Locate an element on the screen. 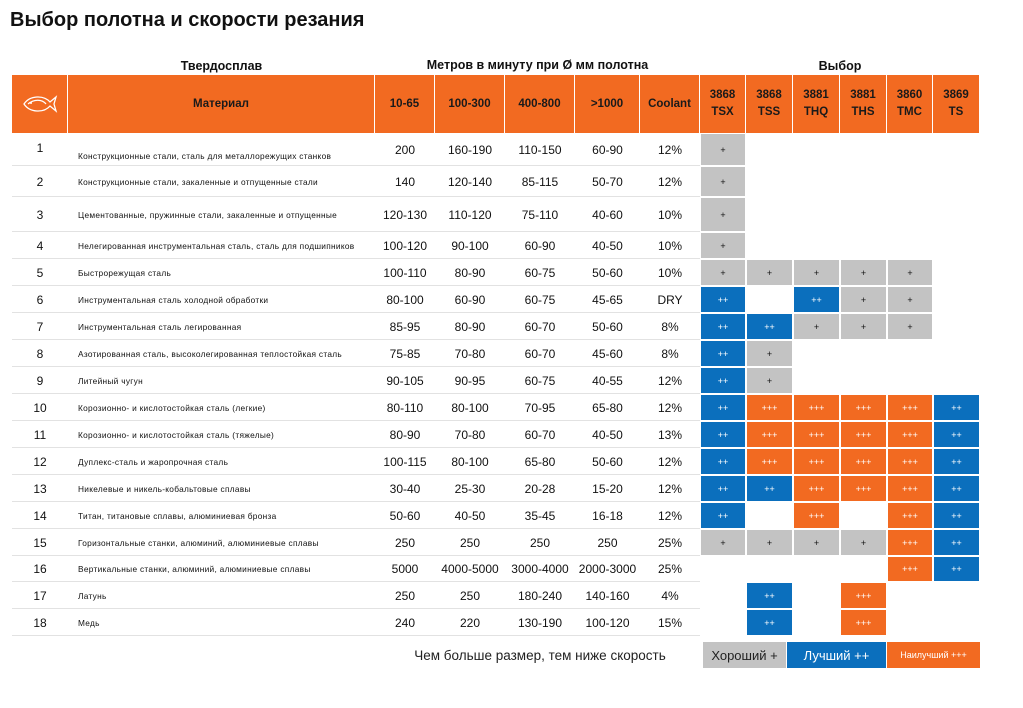 This screenshot has width=1023, height=708. coolant-value: 8% is located at coordinates (670, 353).